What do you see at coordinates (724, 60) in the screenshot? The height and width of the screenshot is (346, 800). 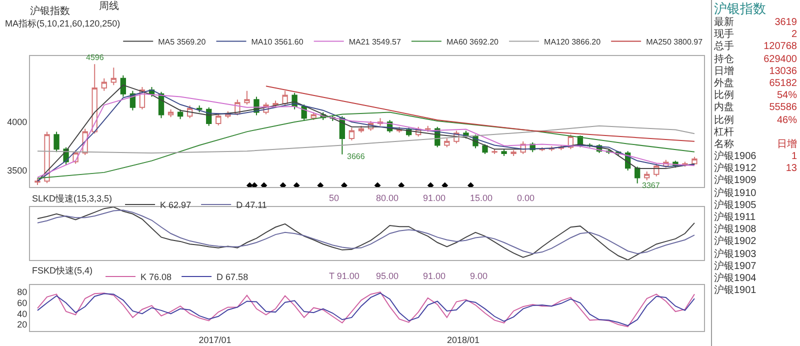 I see `text: 持仓` at bounding box center [724, 60].